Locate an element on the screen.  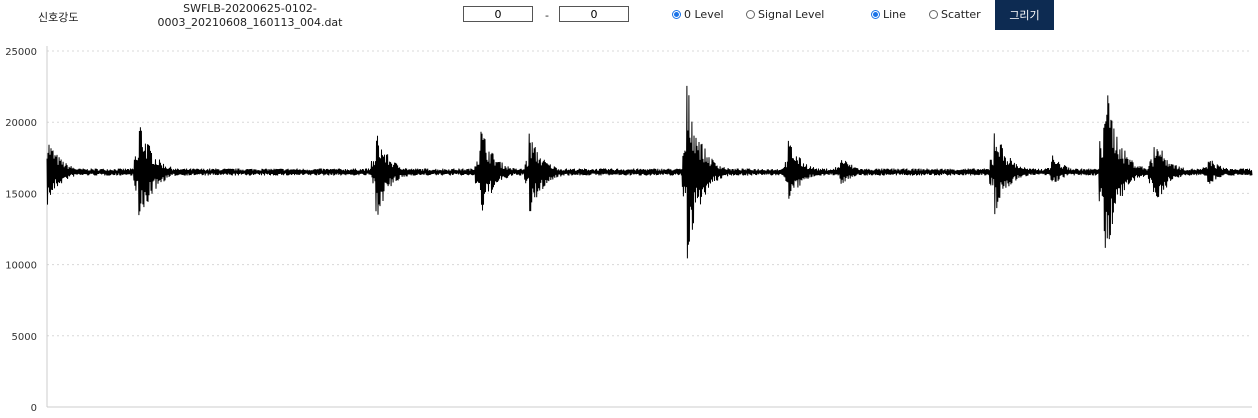
y-tick-label: 5000 is located at coordinates (24, 337).